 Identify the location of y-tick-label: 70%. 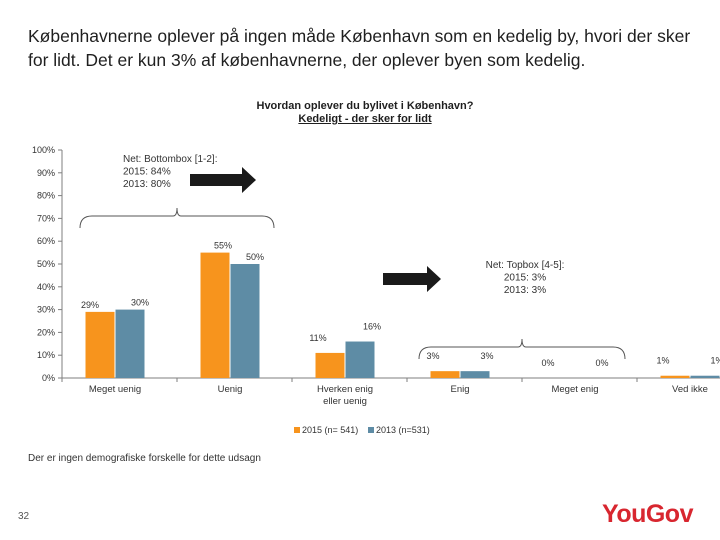
(46, 218).